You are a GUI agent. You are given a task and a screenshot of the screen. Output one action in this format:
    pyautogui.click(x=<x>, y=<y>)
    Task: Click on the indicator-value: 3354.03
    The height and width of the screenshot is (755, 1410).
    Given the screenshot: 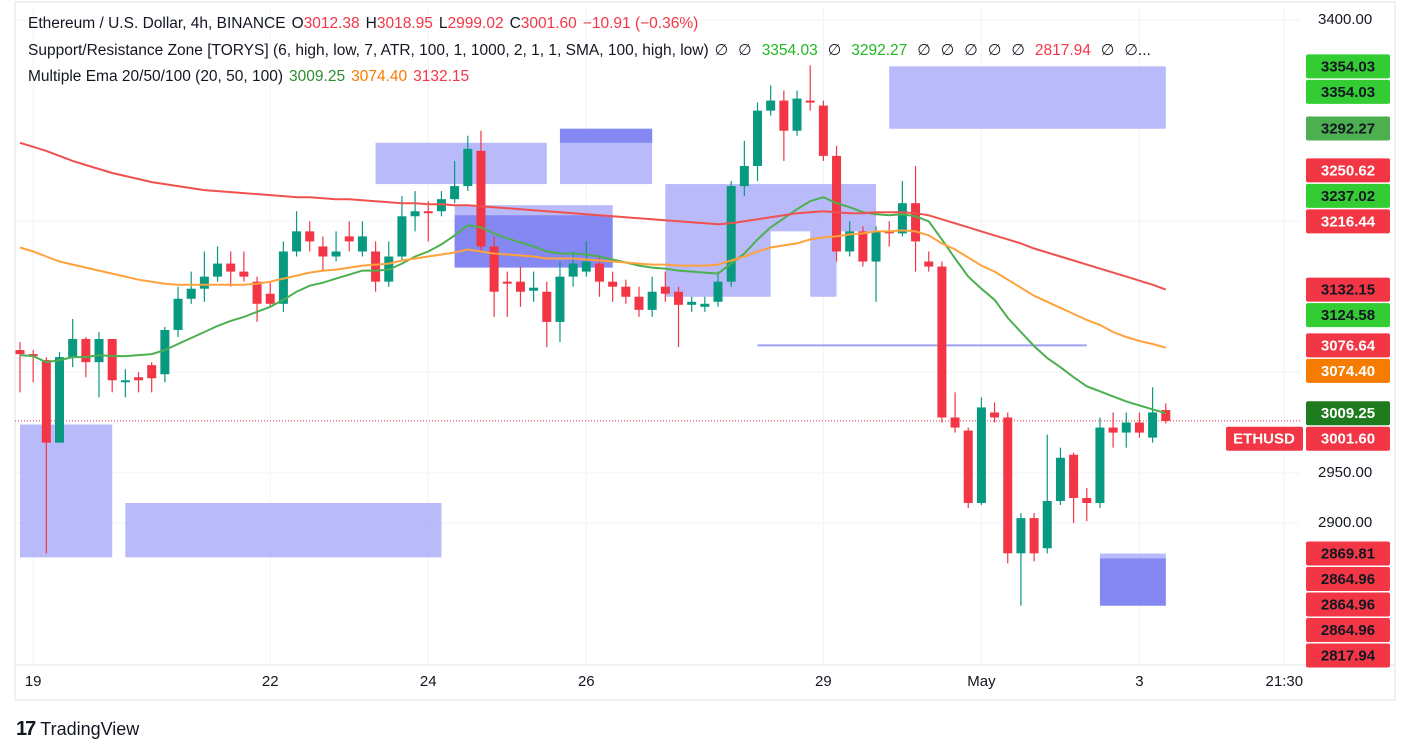 What is the action you would take?
    pyautogui.click(x=789, y=50)
    